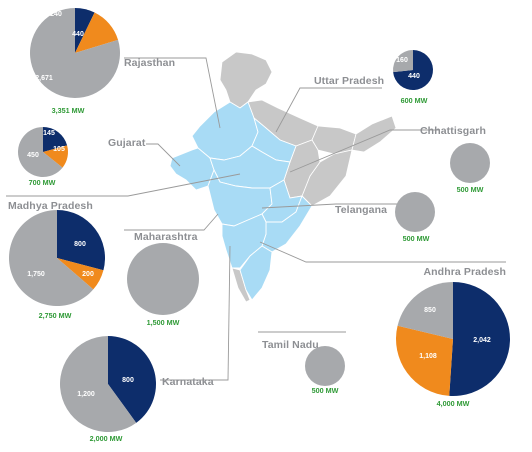 The height and width of the screenshot is (452, 532). What do you see at coordinates (82, 157) in the screenshot?
I see `pie-gujarat: 145 105 450 Gujarat 700 MW` at bounding box center [82, 157].